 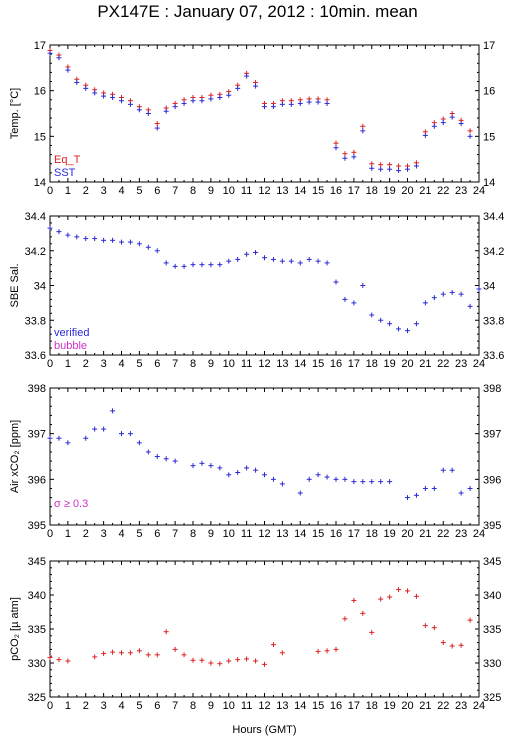 I want to click on y-tick-label-left: 335, so click(x=37, y=630).